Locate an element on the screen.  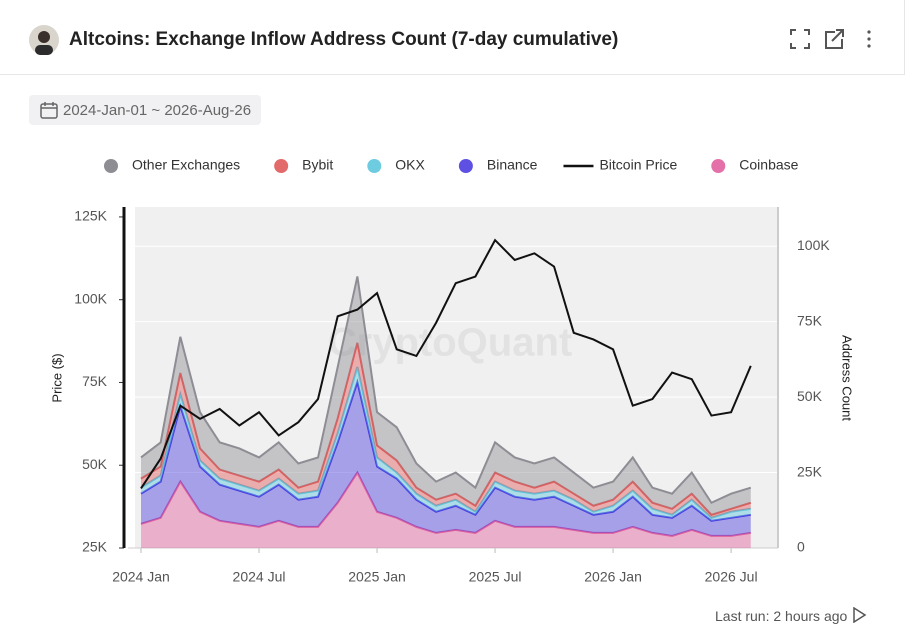
y2-tick-label: 0 is located at coordinates (801, 547).